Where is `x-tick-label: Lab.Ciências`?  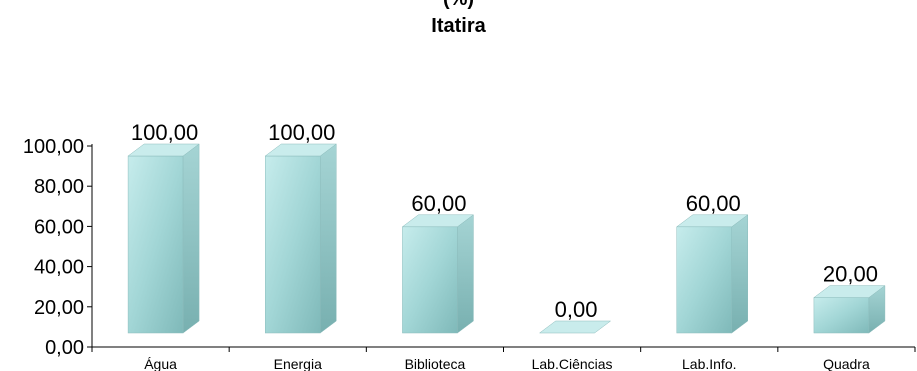 x-tick-label: Lab.Ciências is located at coordinates (572, 363).